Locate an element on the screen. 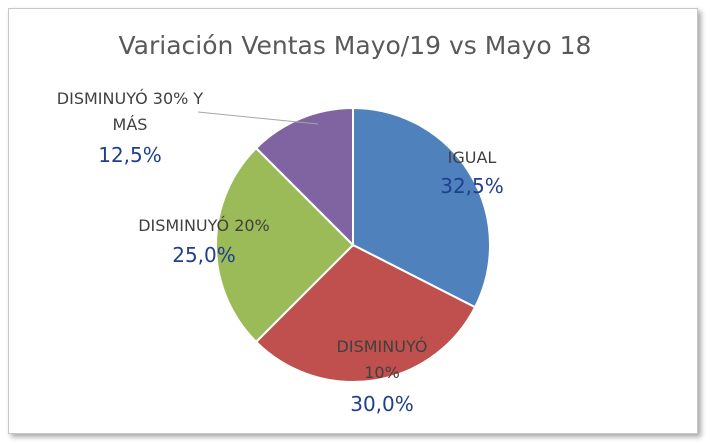 The height and width of the screenshot is (444, 710). label-disminuyo-30-line2: MÁS is located at coordinates (130, 124).